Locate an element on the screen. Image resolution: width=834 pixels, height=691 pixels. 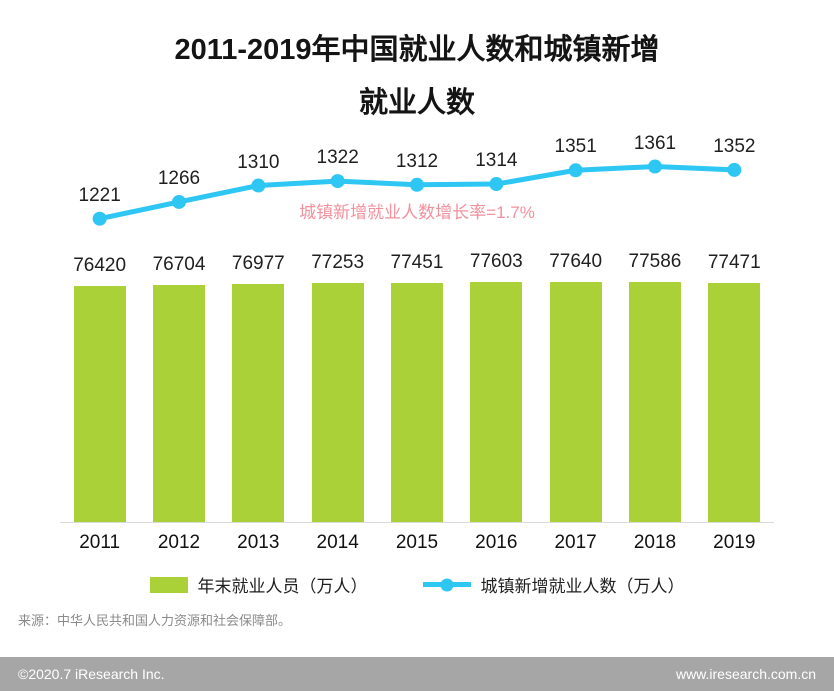
bar-column: 77603 is located at coordinates (496, 384).